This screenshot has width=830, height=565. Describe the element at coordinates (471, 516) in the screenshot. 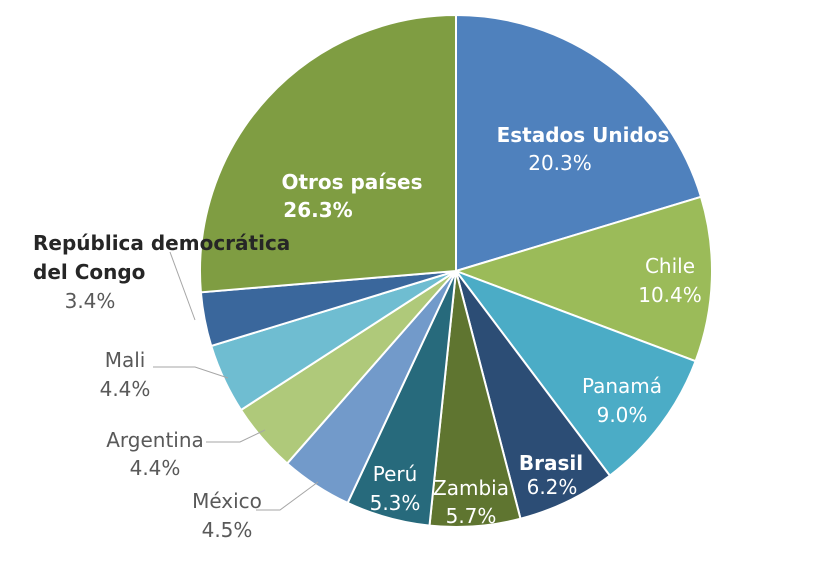

I see `slice-value-zambia: 5.7%` at that location.